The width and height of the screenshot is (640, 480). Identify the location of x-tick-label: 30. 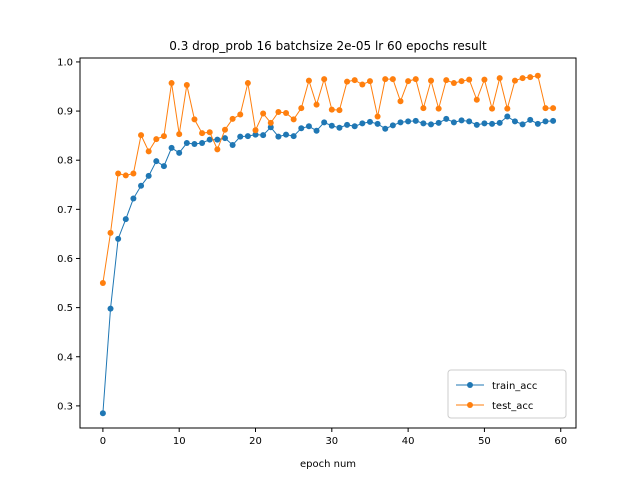
(331, 441).